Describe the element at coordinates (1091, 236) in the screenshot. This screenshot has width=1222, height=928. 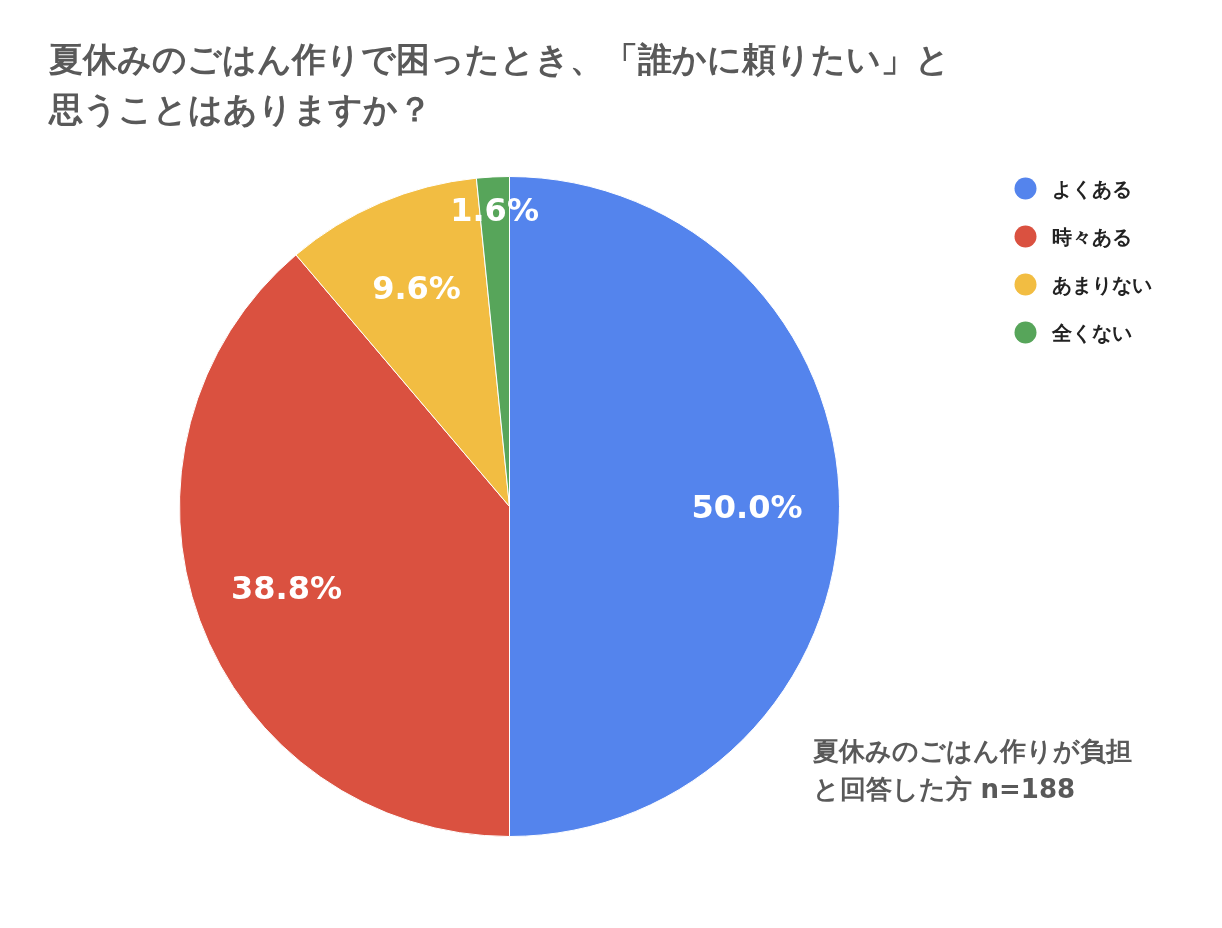
I see `legend-label: 時々ある` at that location.